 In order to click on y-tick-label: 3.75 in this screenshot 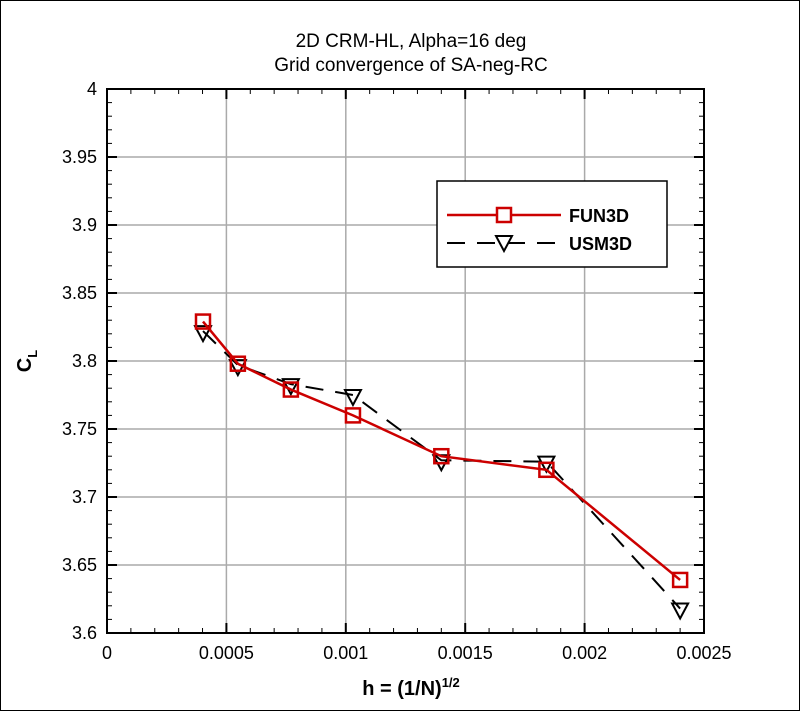, I will do `click(79, 429)`.